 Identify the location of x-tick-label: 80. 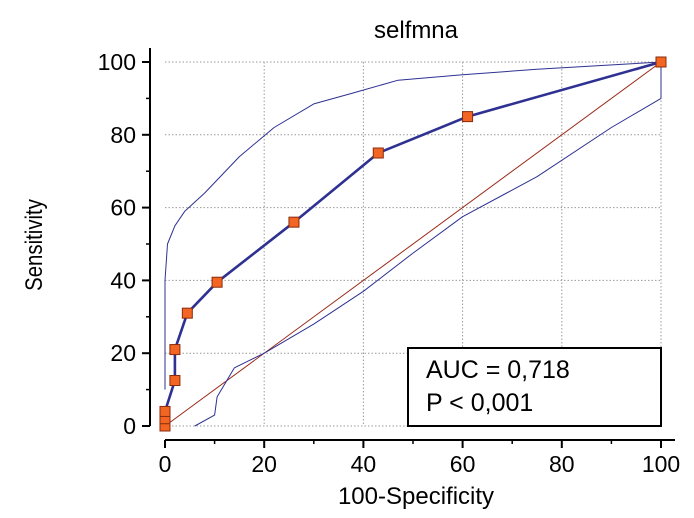
(562, 464).